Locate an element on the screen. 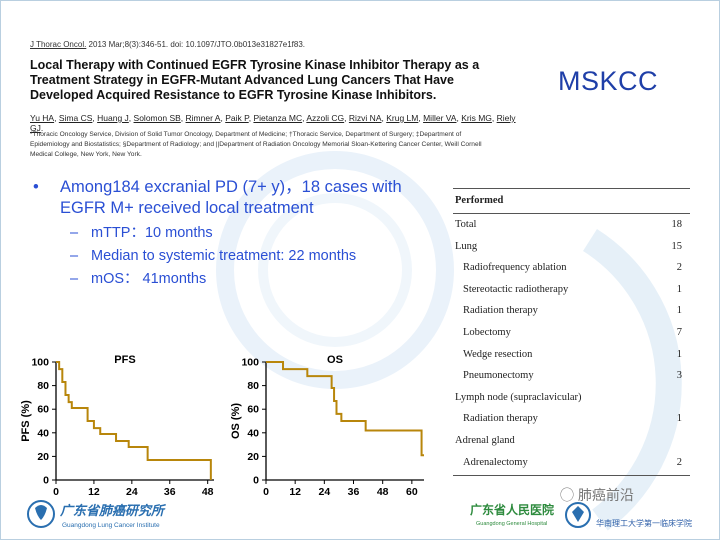 This screenshot has width=720, height=540. author-link: Huang J is located at coordinates (113, 118).